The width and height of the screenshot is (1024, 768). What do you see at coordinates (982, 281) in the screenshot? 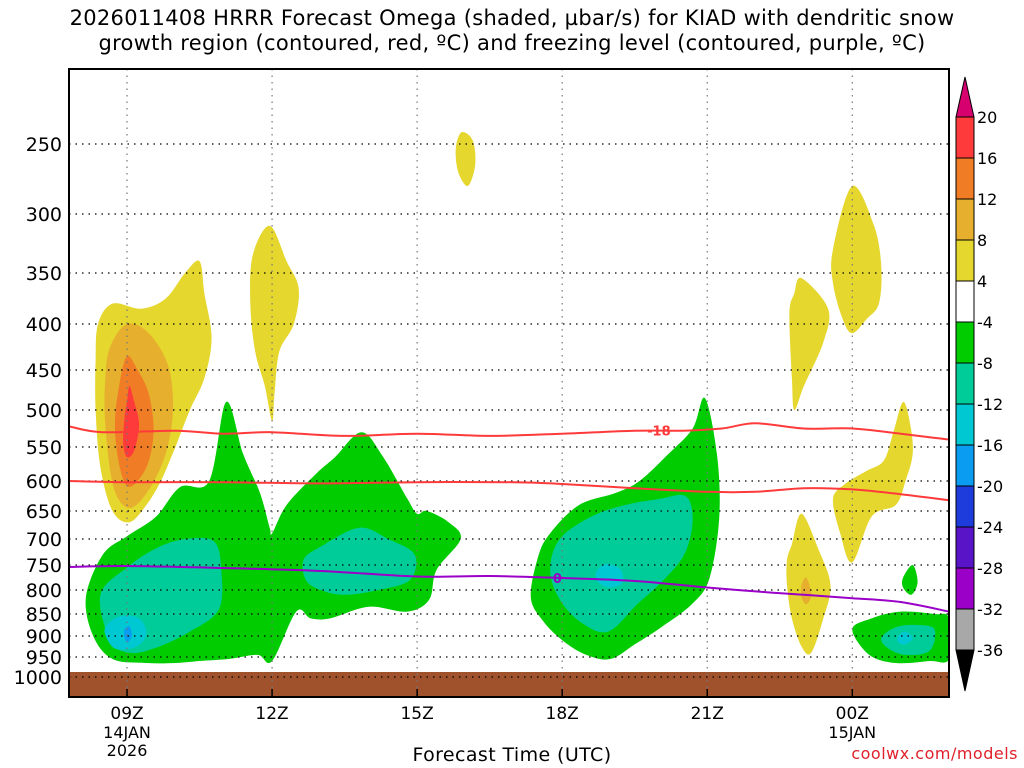
I see `colorbar-label: 4` at bounding box center [982, 281].